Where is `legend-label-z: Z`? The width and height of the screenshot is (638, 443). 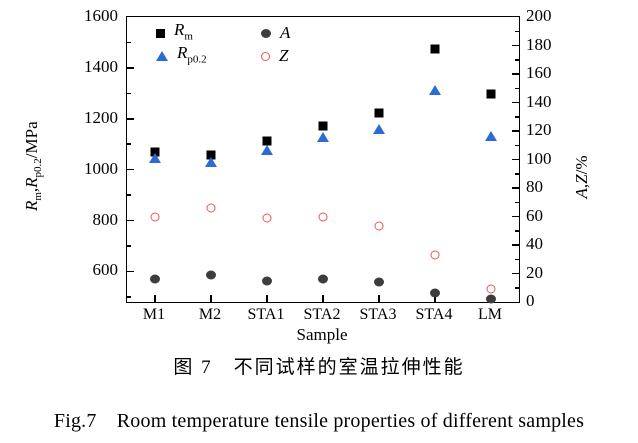
legend-label-z: Z is located at coordinates (284, 55).